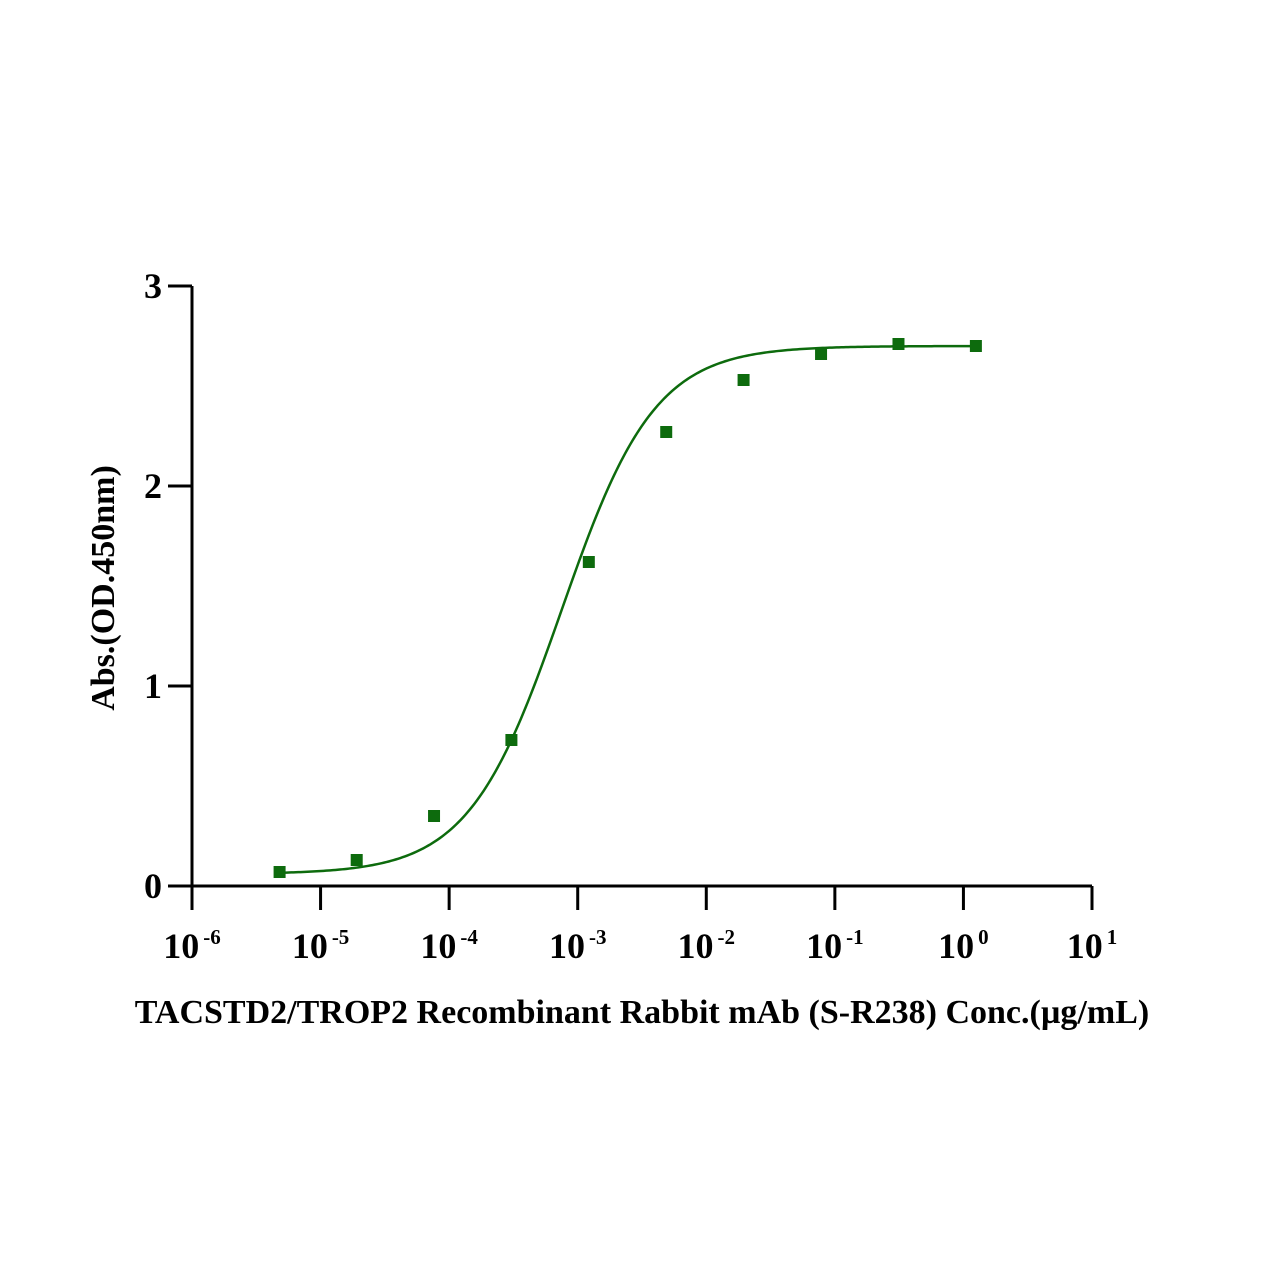 The height and width of the screenshot is (1285, 1285). I want to click on y-ticks: 0 1 2 3, so click(168, 586).